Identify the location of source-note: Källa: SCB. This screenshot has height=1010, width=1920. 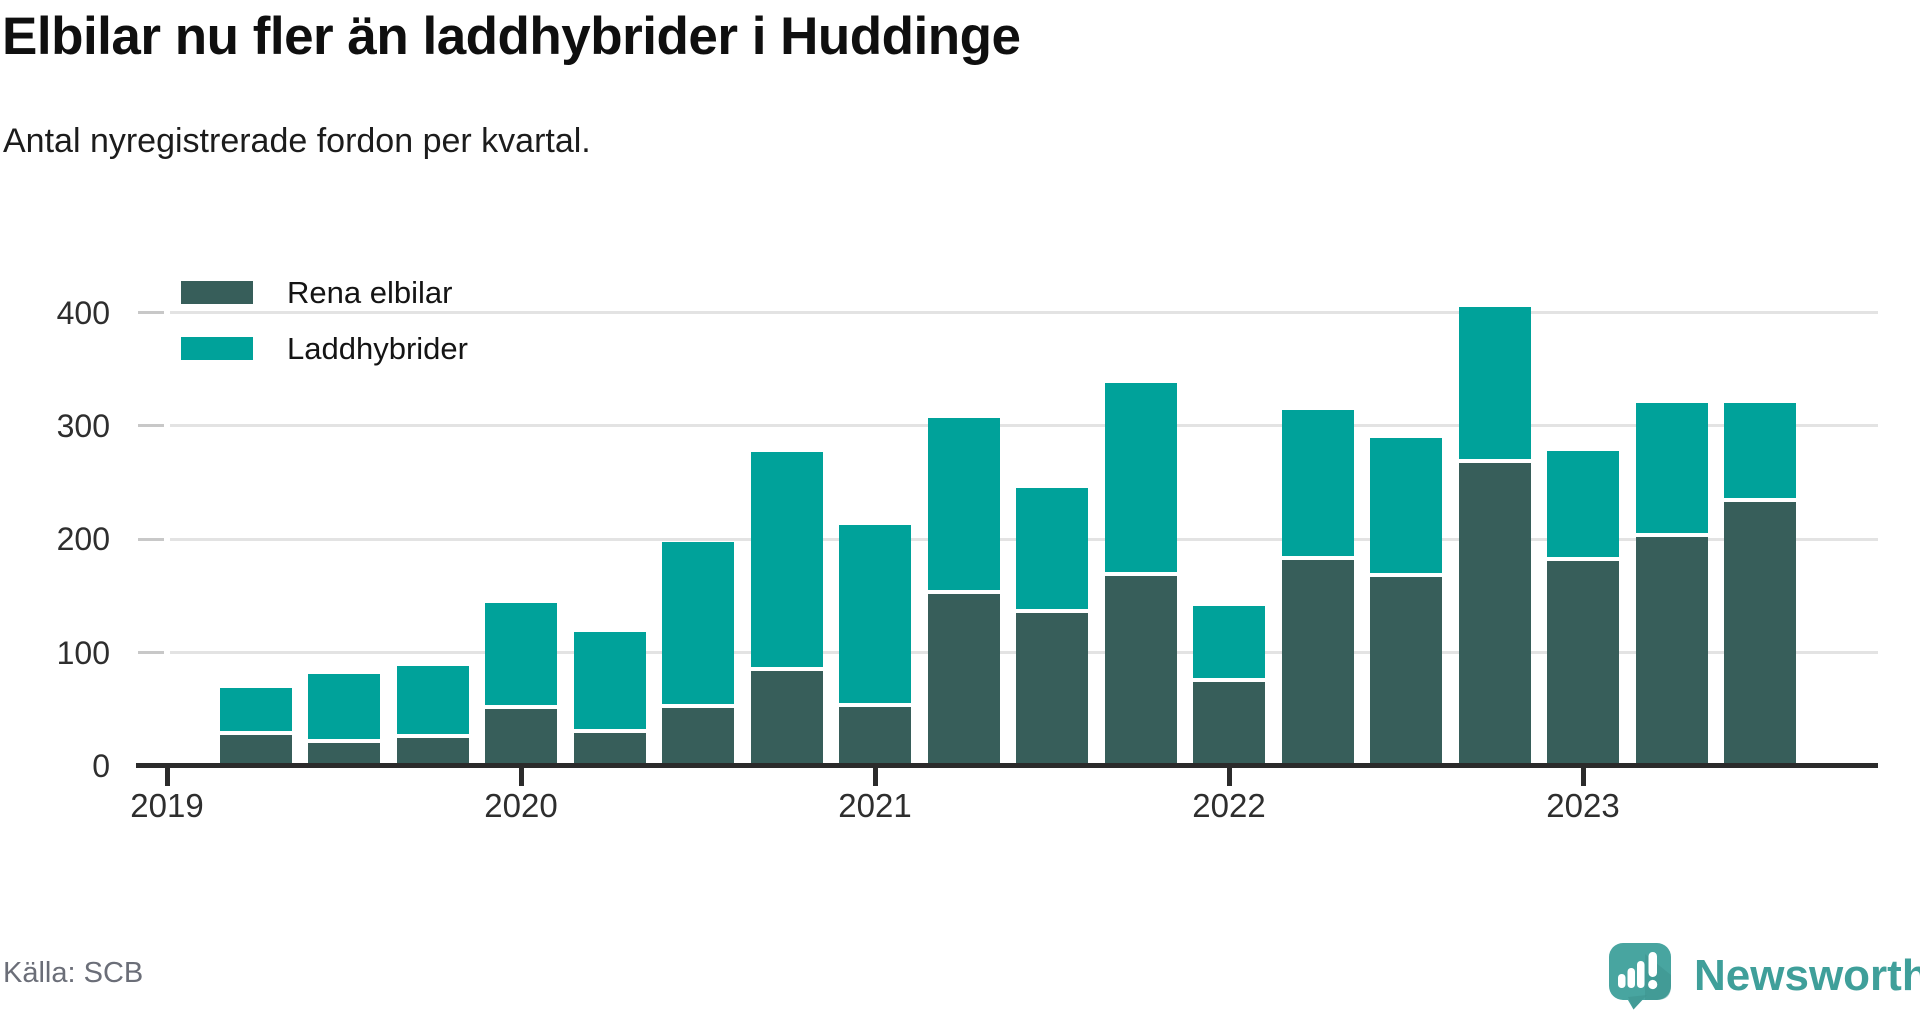
(73, 973).